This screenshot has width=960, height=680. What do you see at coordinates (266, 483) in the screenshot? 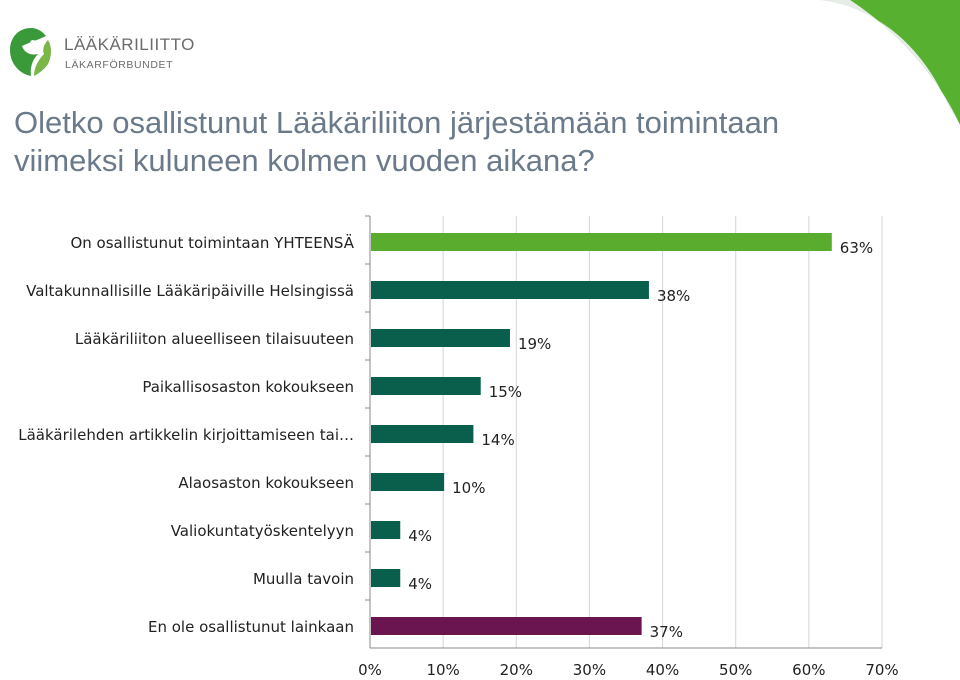
I see `category-label: Alaosaston kokoukseen` at bounding box center [266, 483].